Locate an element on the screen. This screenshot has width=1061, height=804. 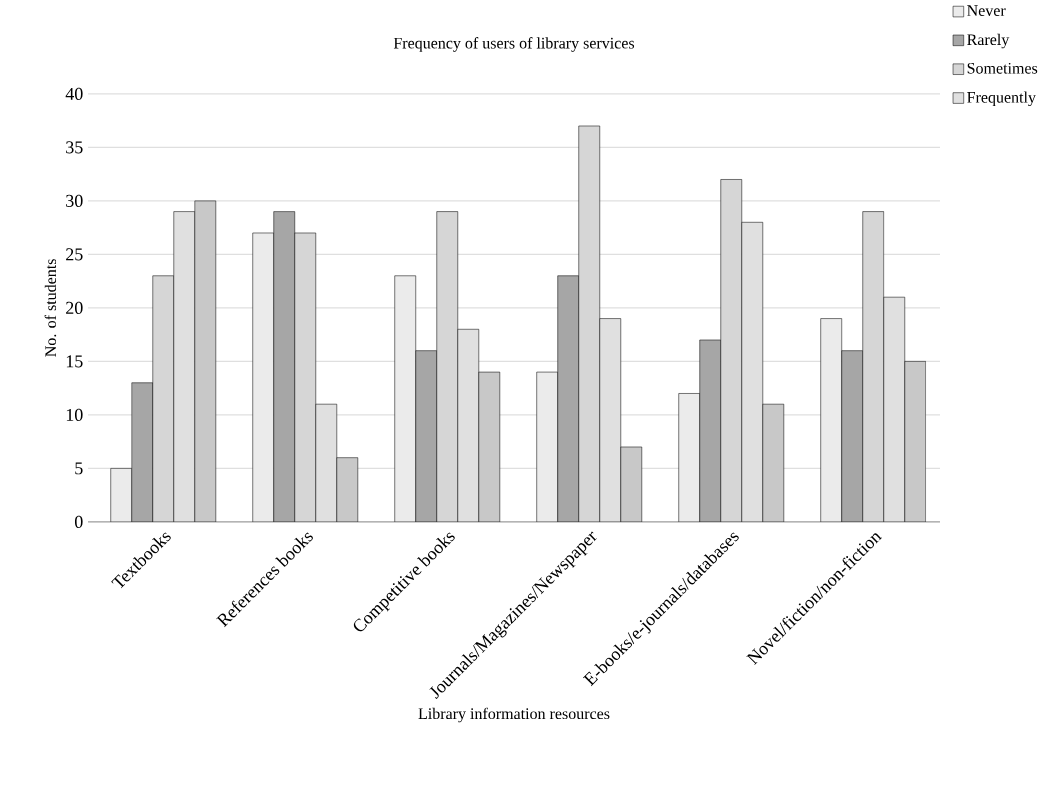
y-tick-label: 20 is located at coordinates (74, 308).